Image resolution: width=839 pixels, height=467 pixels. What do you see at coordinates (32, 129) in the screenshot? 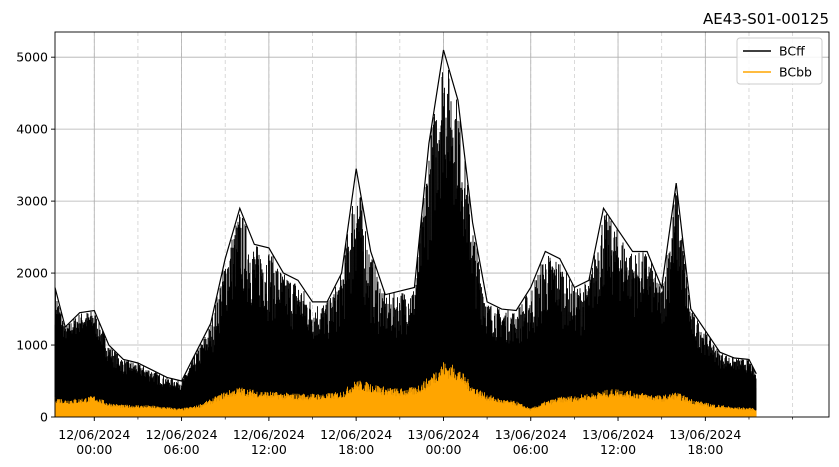
I see `y-tick-label: 4000` at bounding box center [32, 129].